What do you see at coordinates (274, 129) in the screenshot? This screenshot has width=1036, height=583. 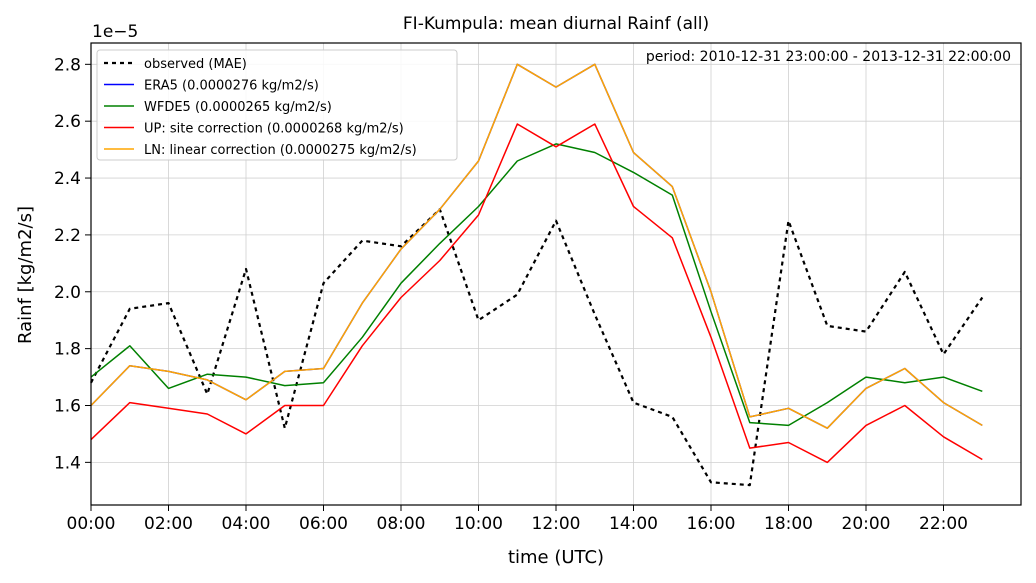 I see `legend-entry: UP: site correction (0.0000268 kg/m2/s)` at bounding box center [274, 129].